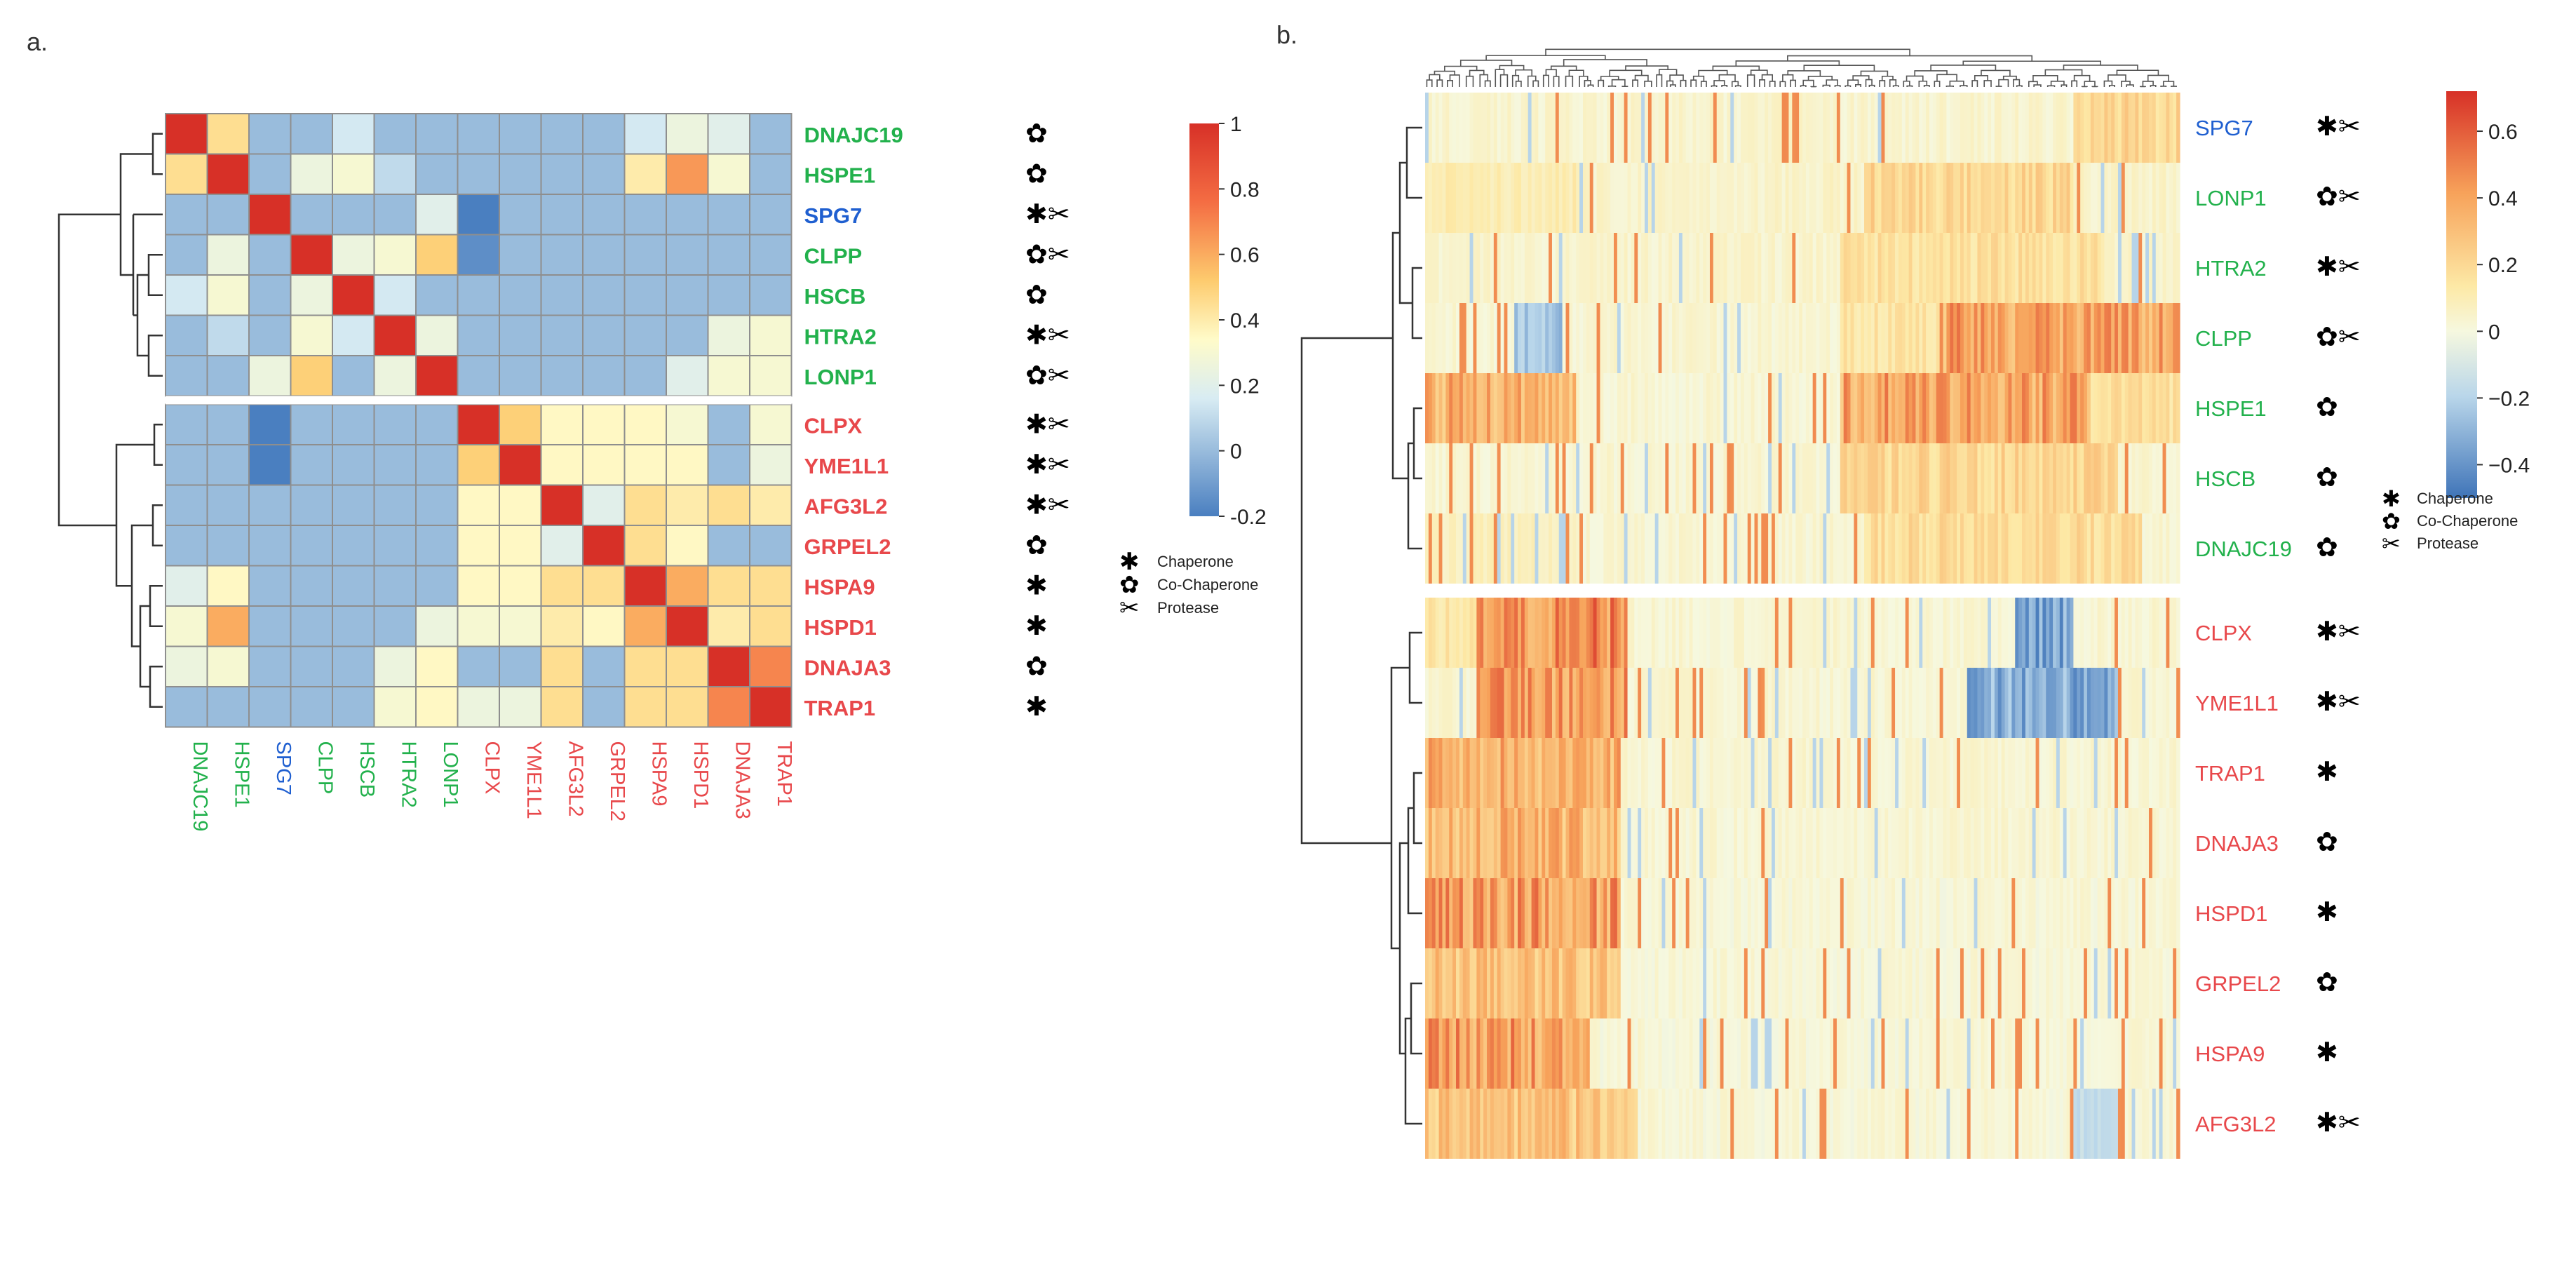  I want to click on legend-chaperone-label: Chaperone, so click(2455, 498).